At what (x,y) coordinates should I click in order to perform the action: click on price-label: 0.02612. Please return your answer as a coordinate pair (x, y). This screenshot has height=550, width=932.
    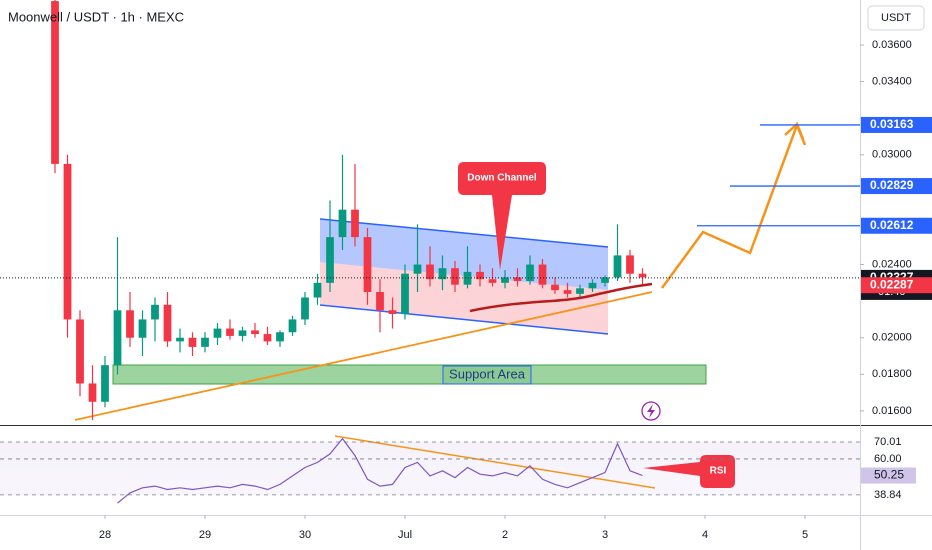
    Looking at the image, I should click on (892, 225).